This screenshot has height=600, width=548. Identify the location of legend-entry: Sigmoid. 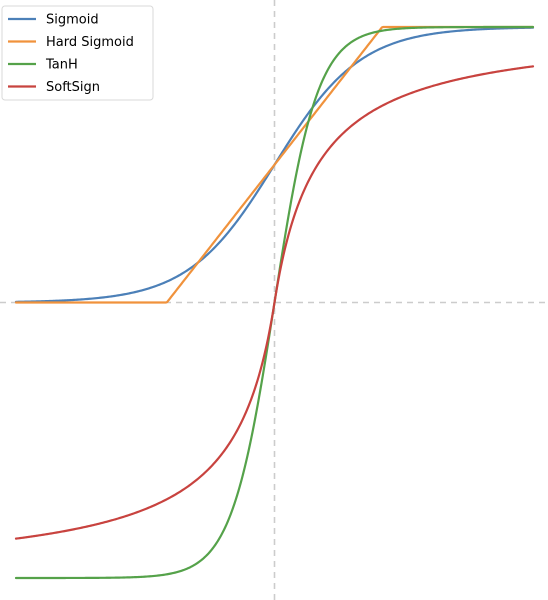
(53, 20).